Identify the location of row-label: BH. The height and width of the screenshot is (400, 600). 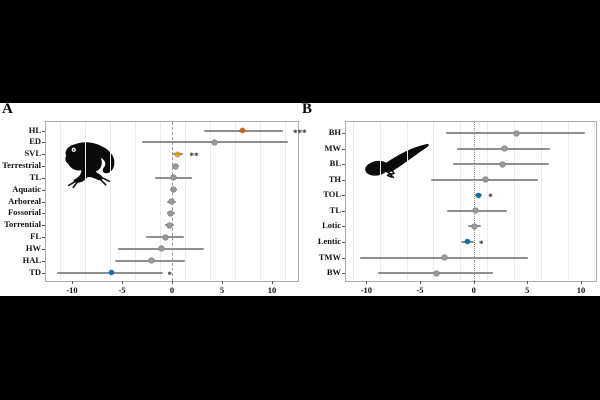
(334, 132).